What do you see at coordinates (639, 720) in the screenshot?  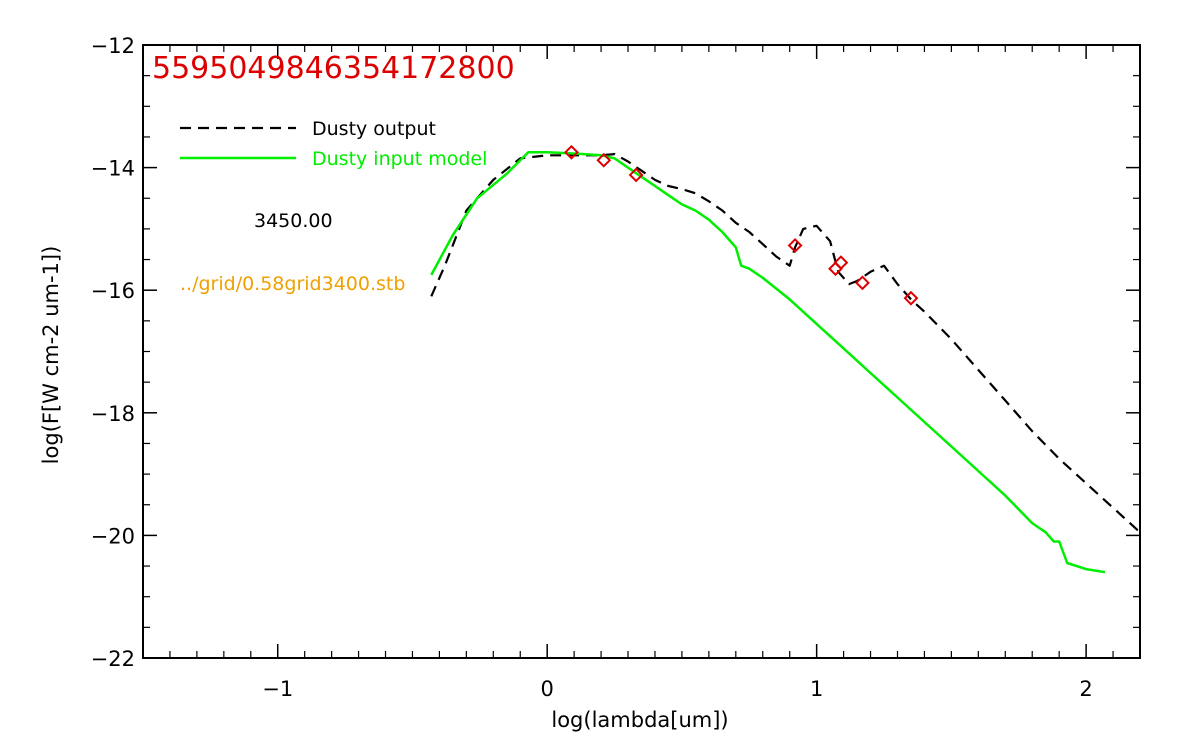 I see `x-axis-title: log(lambda[um])` at bounding box center [639, 720].